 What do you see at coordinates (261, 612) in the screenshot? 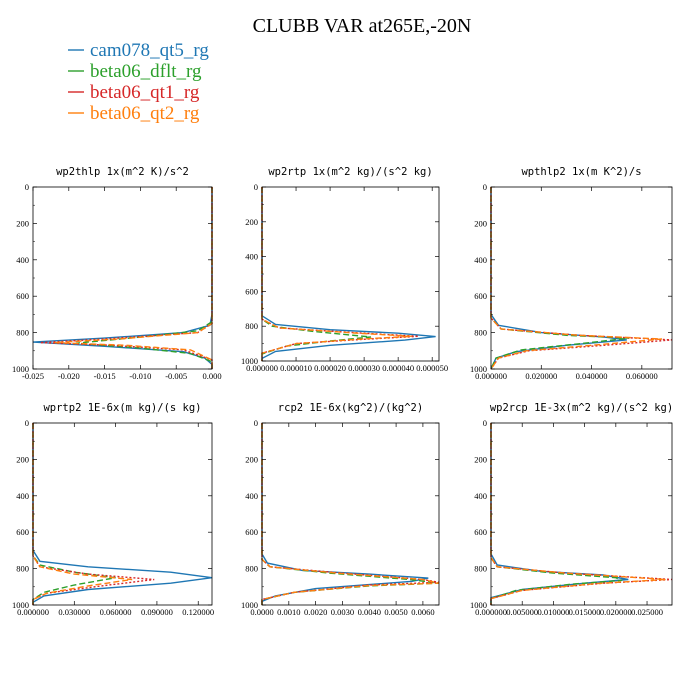
I see `x-tick-label: 0.0000` at bounding box center [261, 612].